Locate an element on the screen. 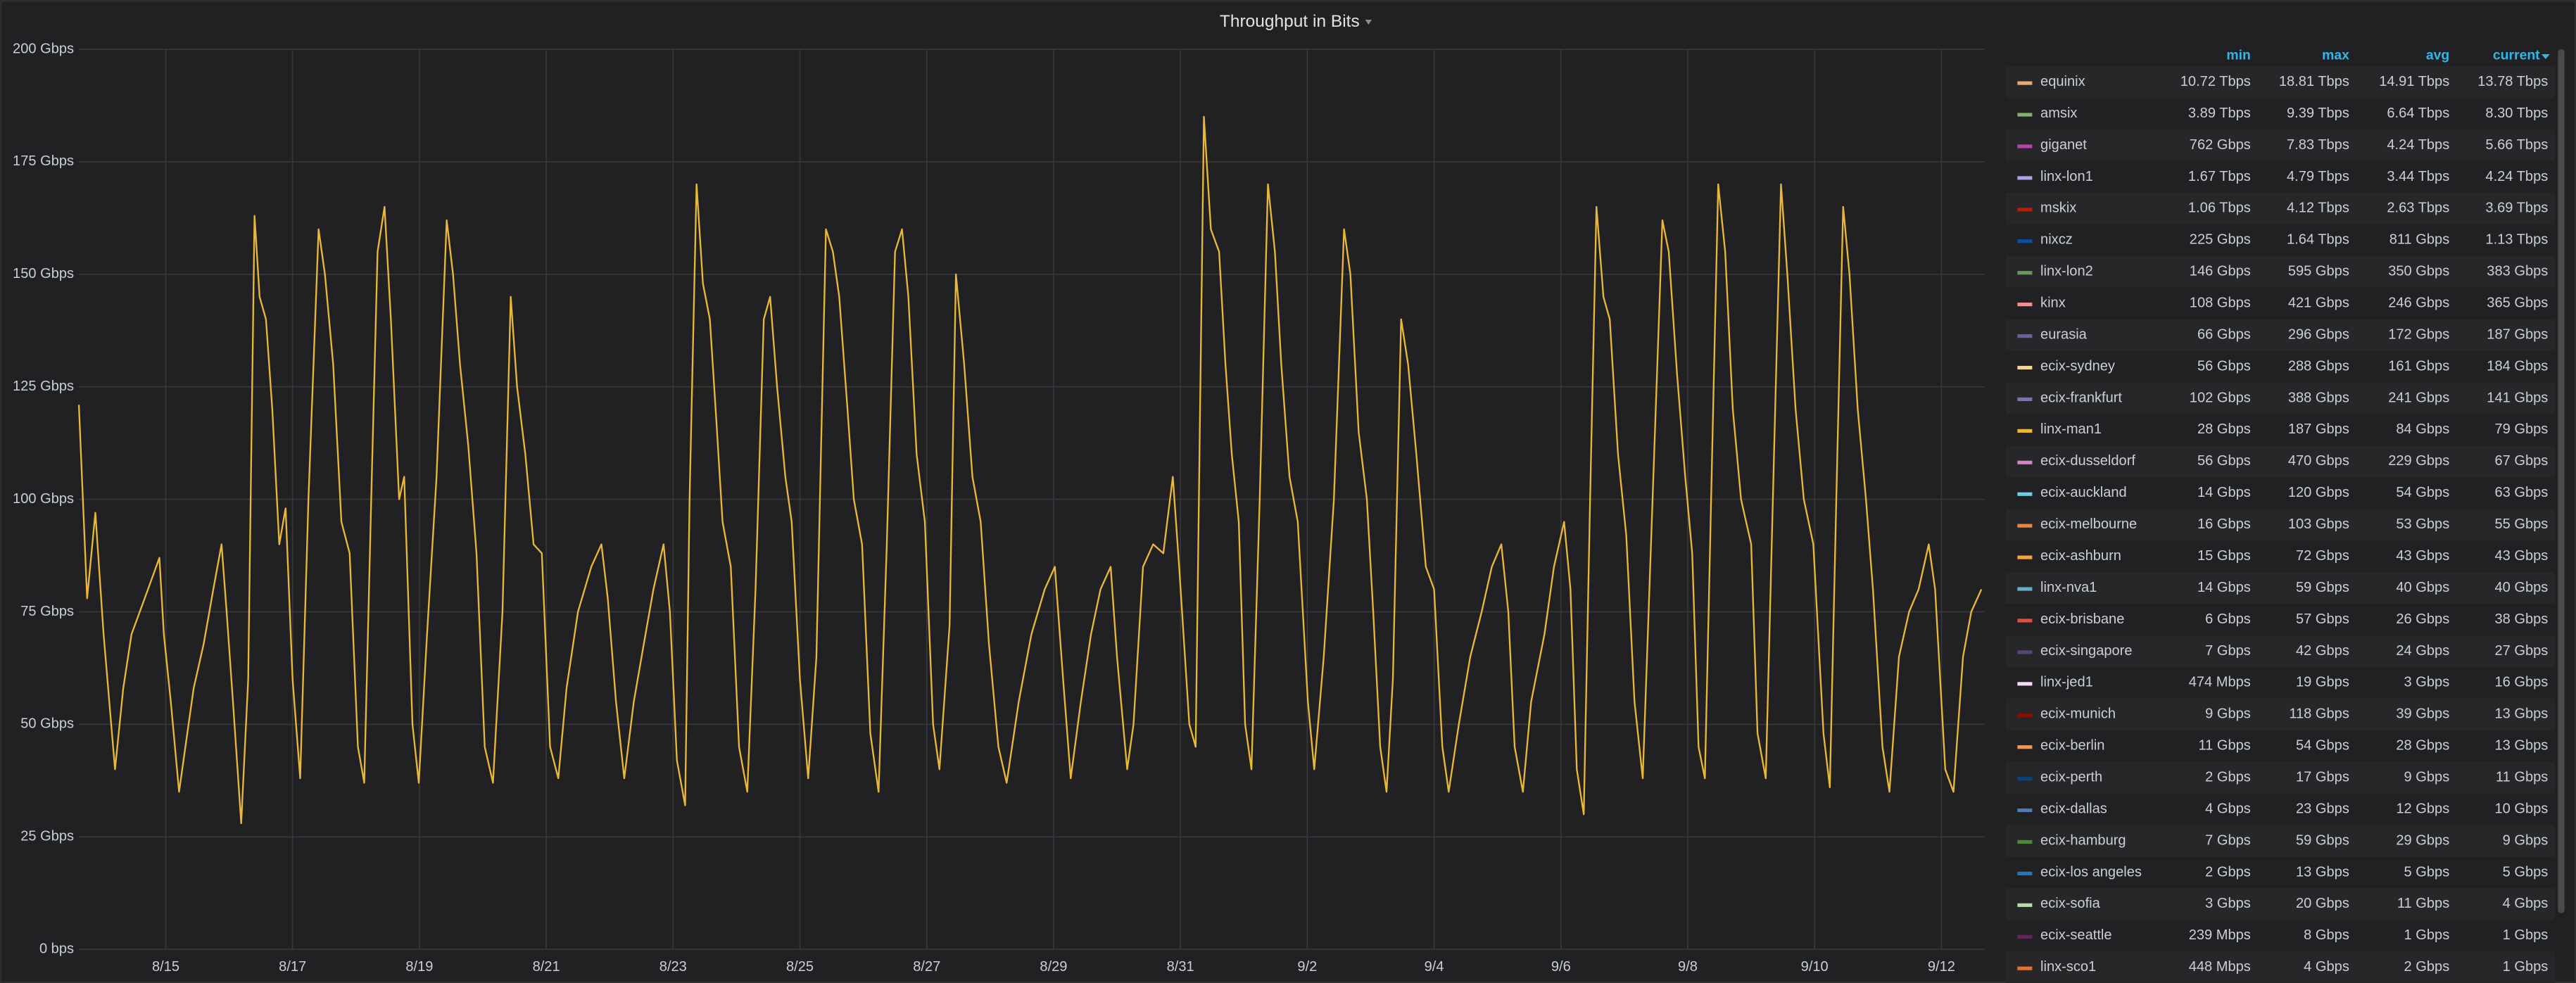  legend-stat: 63 Gbps is located at coordinates (2521, 492).